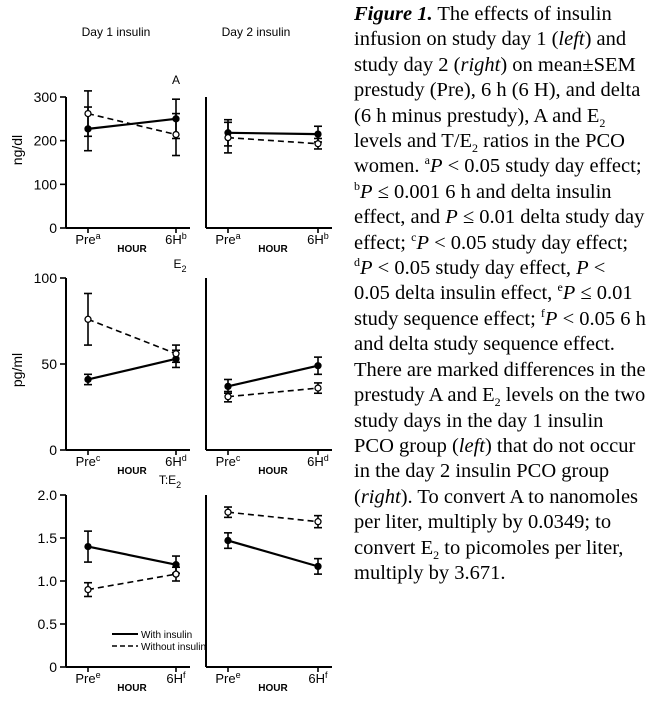  I want to click on y-tick-label: 0.5, so click(48, 624).